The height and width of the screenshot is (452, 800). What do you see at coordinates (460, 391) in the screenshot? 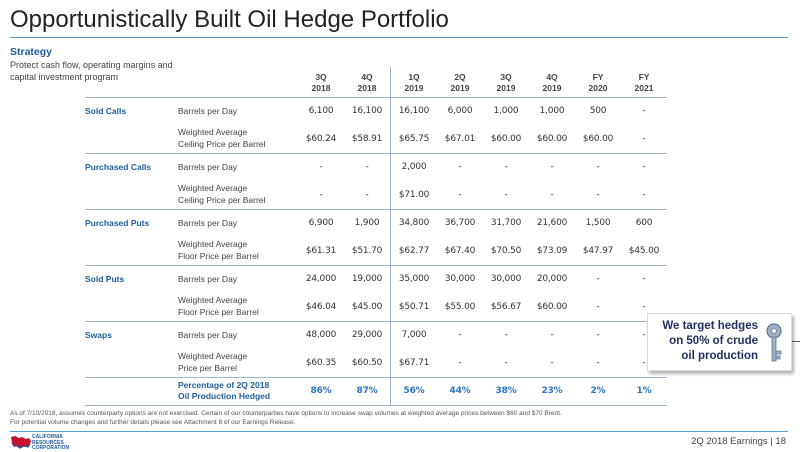
I see `percentage-cell: 44%` at bounding box center [460, 391].